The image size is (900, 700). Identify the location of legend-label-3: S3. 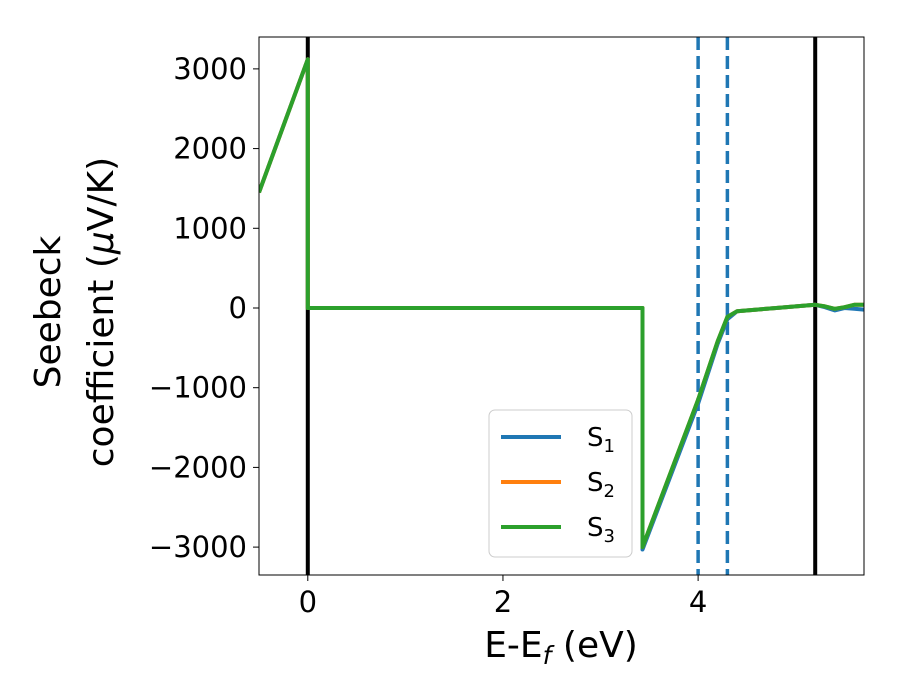
(601, 530).